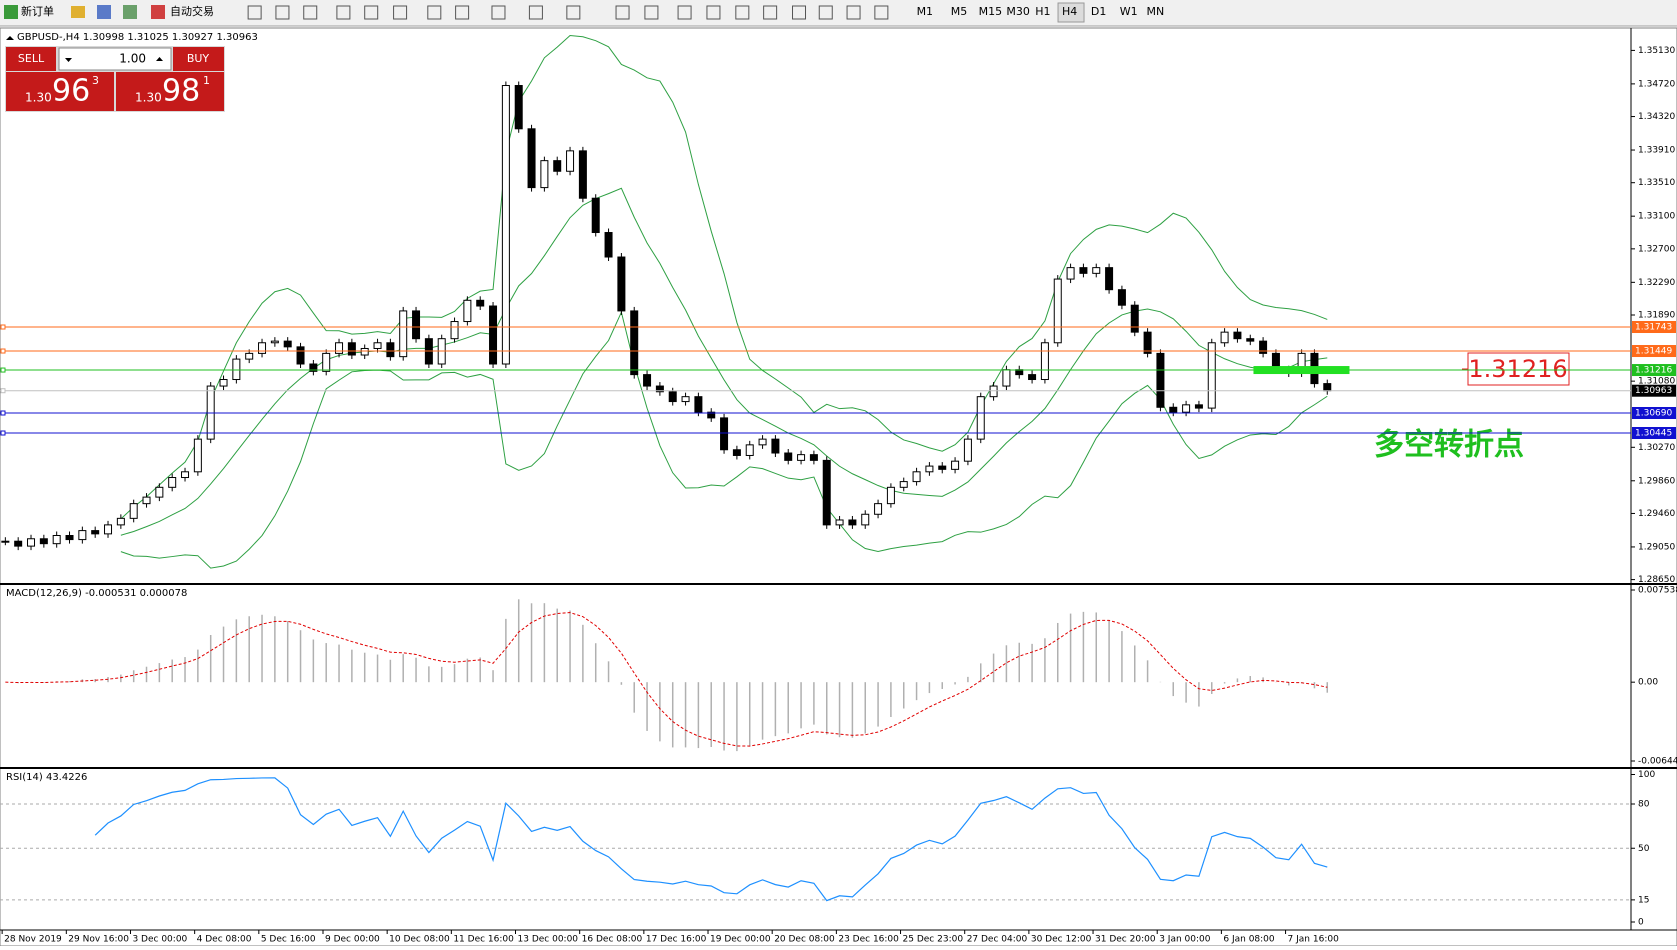  I want to click on sell-price, so click(60, 91).